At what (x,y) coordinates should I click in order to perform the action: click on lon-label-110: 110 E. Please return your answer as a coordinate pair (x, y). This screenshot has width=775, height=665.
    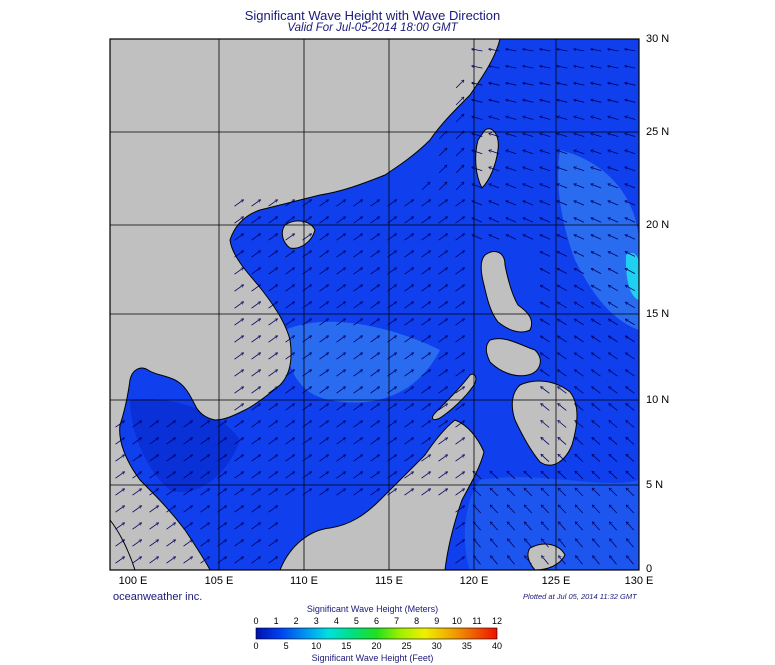
    Looking at the image, I should click on (304, 581).